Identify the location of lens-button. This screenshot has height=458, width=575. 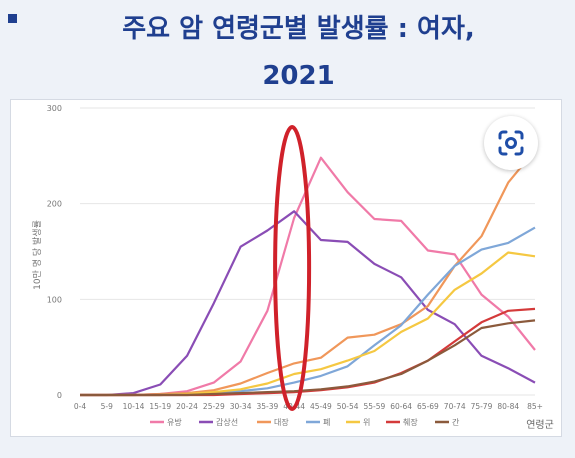
(511, 143).